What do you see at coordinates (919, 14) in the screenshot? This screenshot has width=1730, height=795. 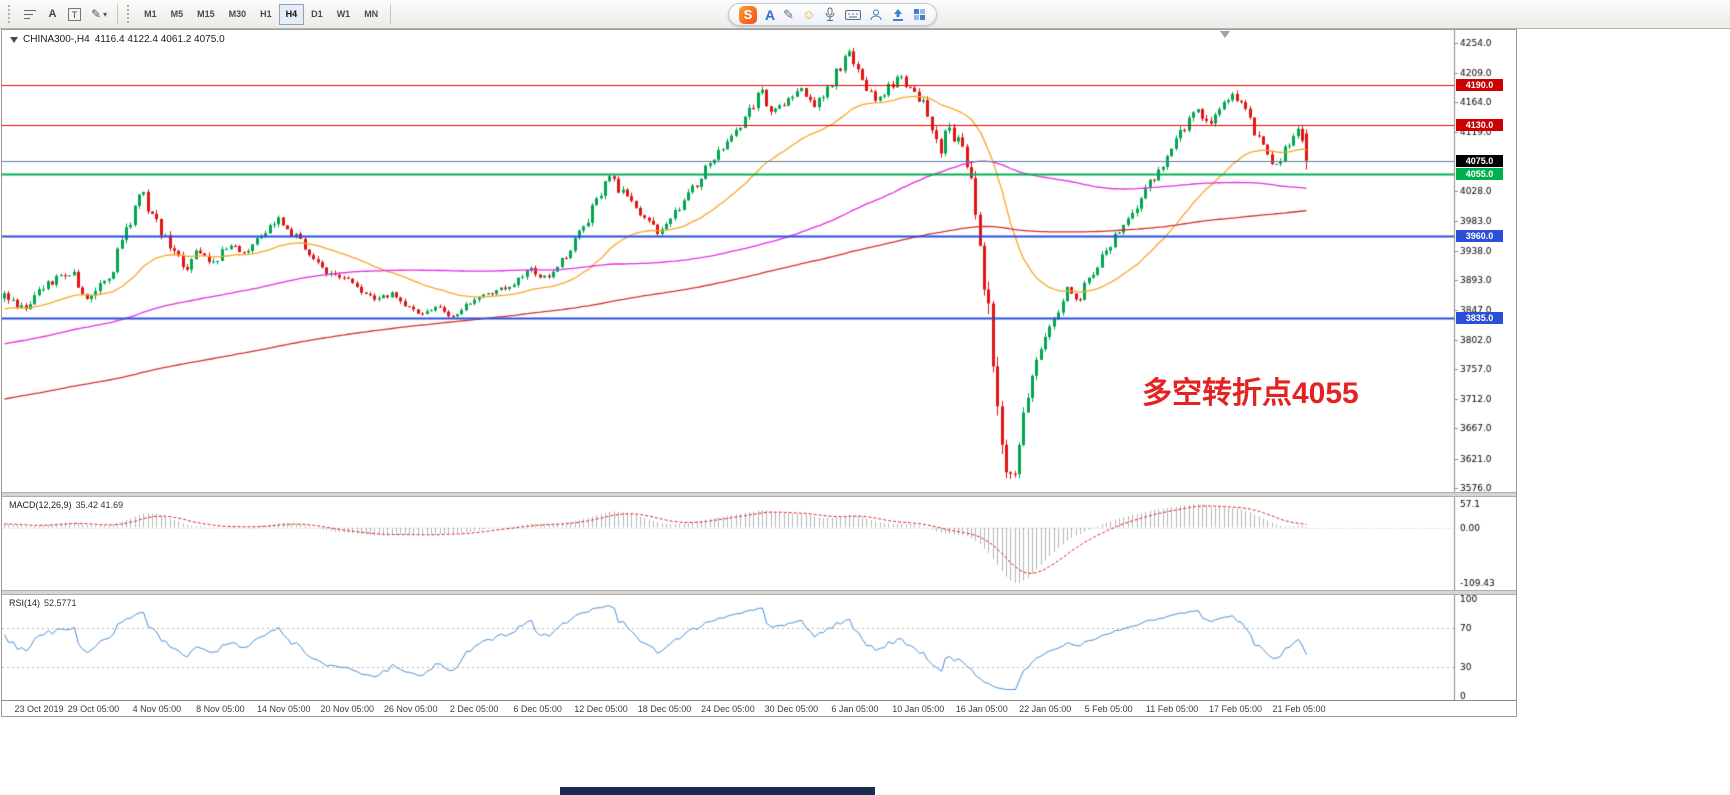 I see `grid-icon` at bounding box center [919, 14].